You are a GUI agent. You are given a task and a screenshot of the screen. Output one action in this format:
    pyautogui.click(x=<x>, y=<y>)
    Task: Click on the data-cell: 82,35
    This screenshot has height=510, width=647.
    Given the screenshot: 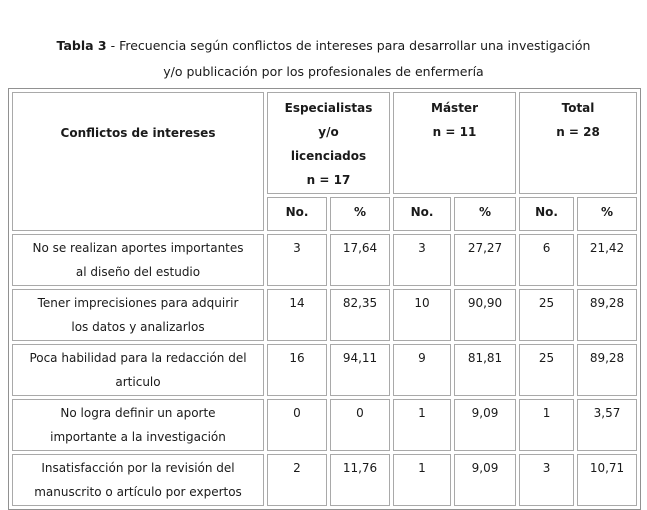 What is the action you would take?
    pyautogui.click(x=360, y=315)
    